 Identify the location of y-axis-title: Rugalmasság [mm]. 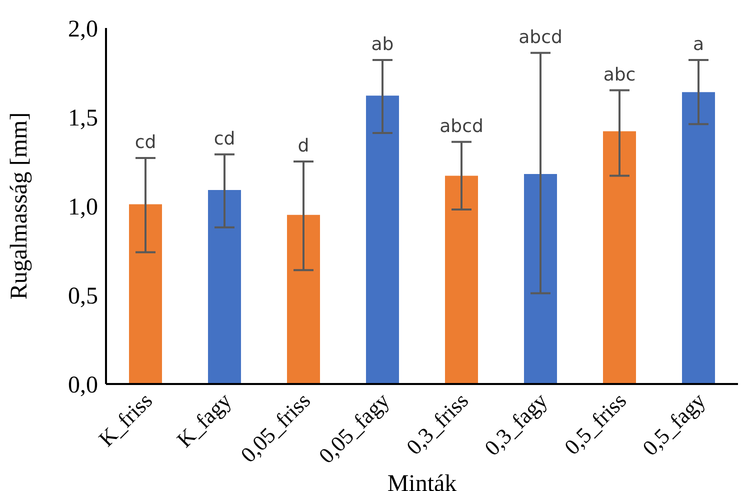
(19, 206).